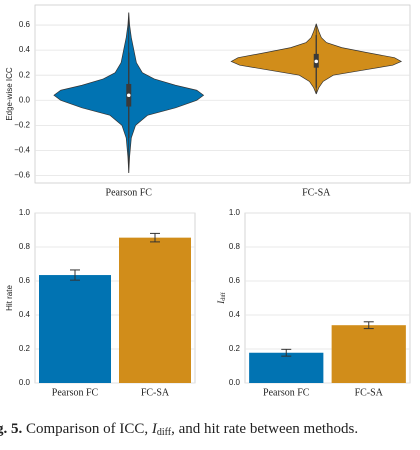 The width and height of the screenshot is (420, 450). Describe the element at coordinates (154, 429) in the screenshot. I see `caption-var: I` at that location.